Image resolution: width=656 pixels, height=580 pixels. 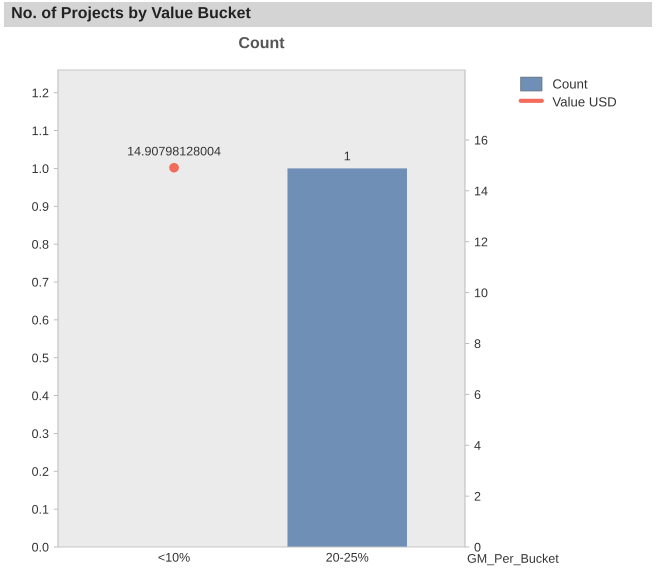 What do you see at coordinates (513, 560) in the screenshot?
I see `x-axis-title: GM_Per_Bucket` at bounding box center [513, 560].